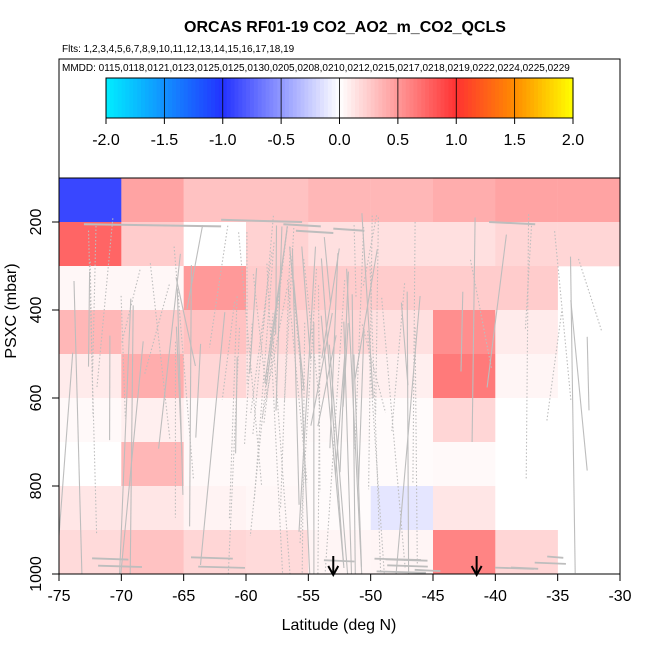 This screenshot has width=650, height=650. What do you see at coordinates (36, 222) in the screenshot?
I see `y-tick-label: 200` at bounding box center [36, 222].